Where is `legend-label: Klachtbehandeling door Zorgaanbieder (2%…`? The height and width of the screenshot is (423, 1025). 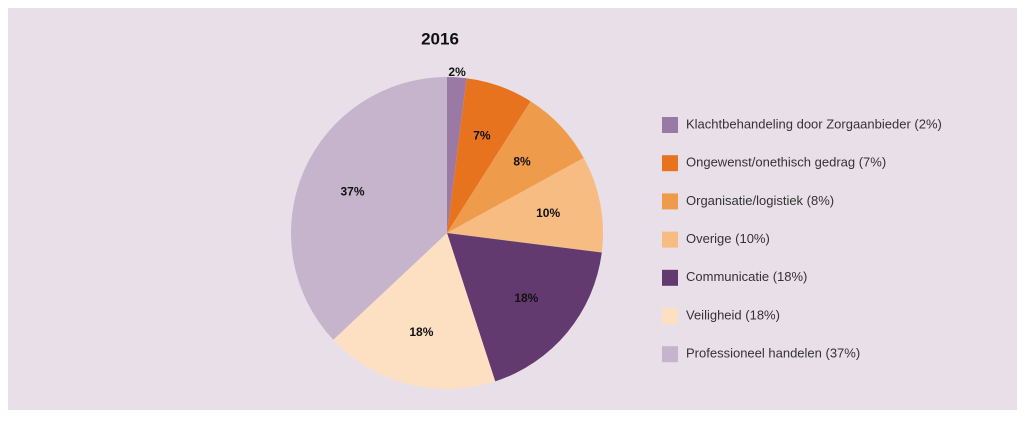
legend-label: Klachtbehandeling door Zorgaanbieder (2%… is located at coordinates (814, 123).